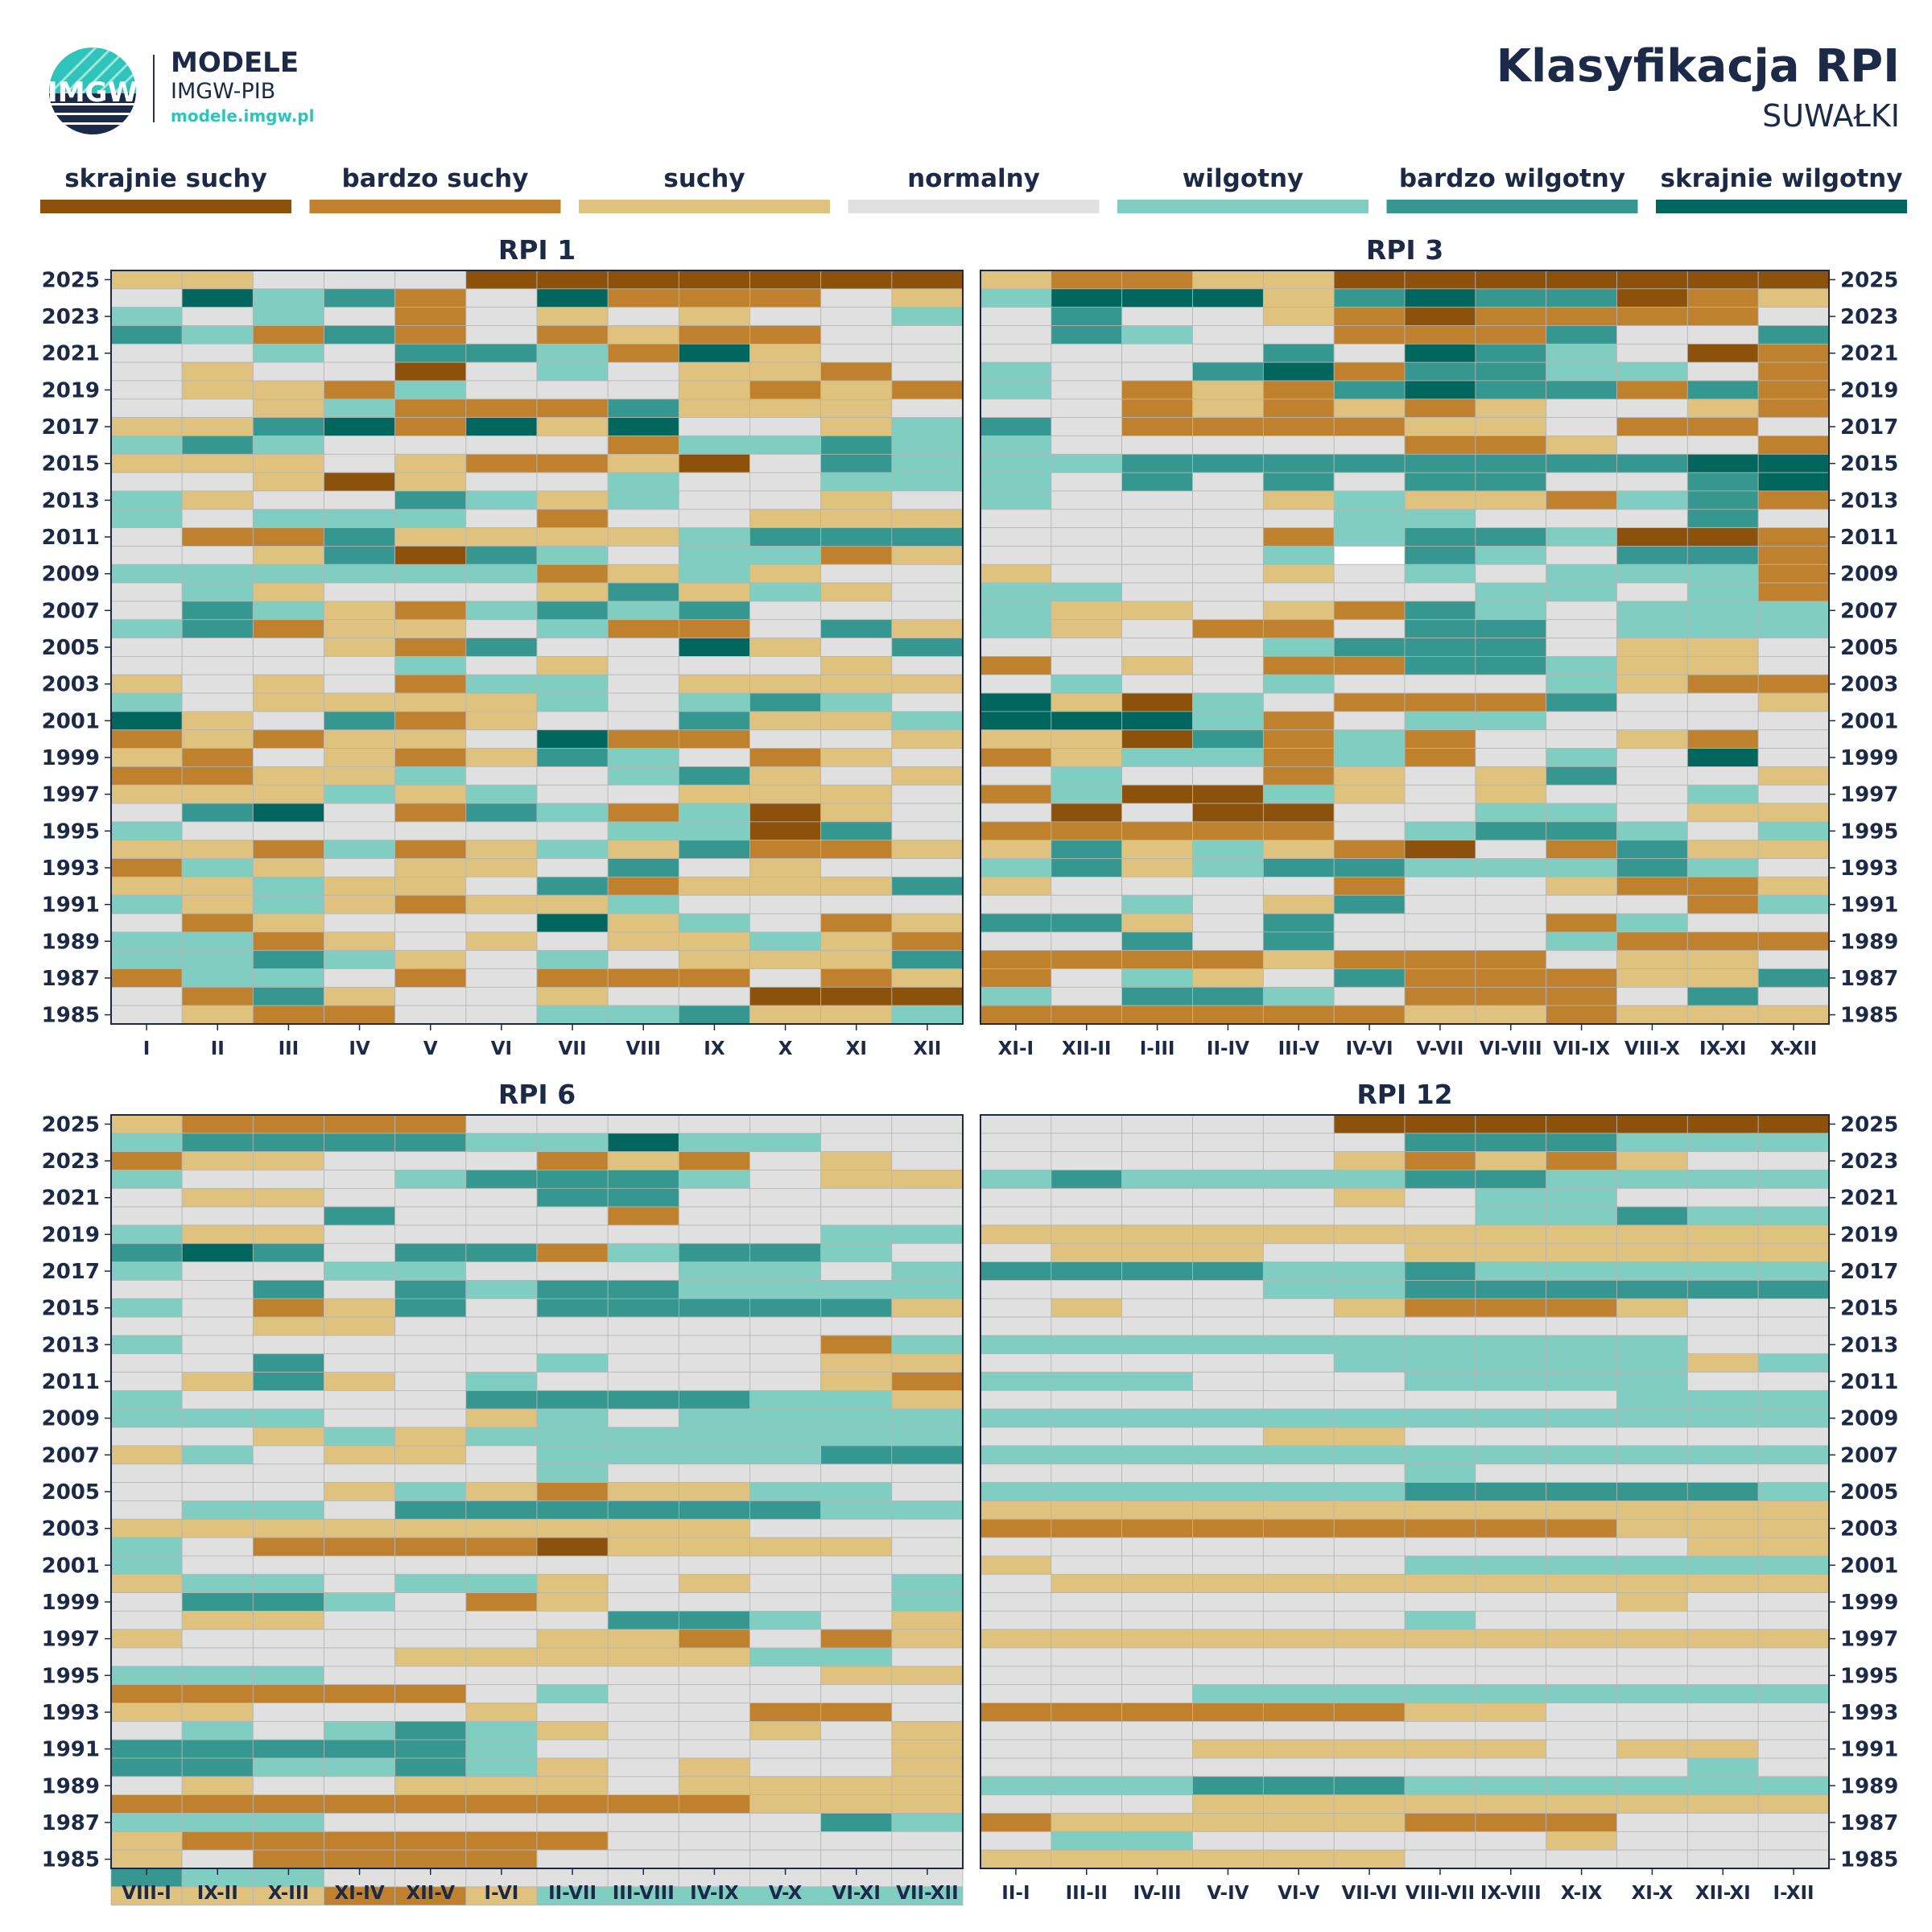  Describe the element at coordinates (71, 427) in the screenshot. I see `y-tick-label: 2017` at that location.